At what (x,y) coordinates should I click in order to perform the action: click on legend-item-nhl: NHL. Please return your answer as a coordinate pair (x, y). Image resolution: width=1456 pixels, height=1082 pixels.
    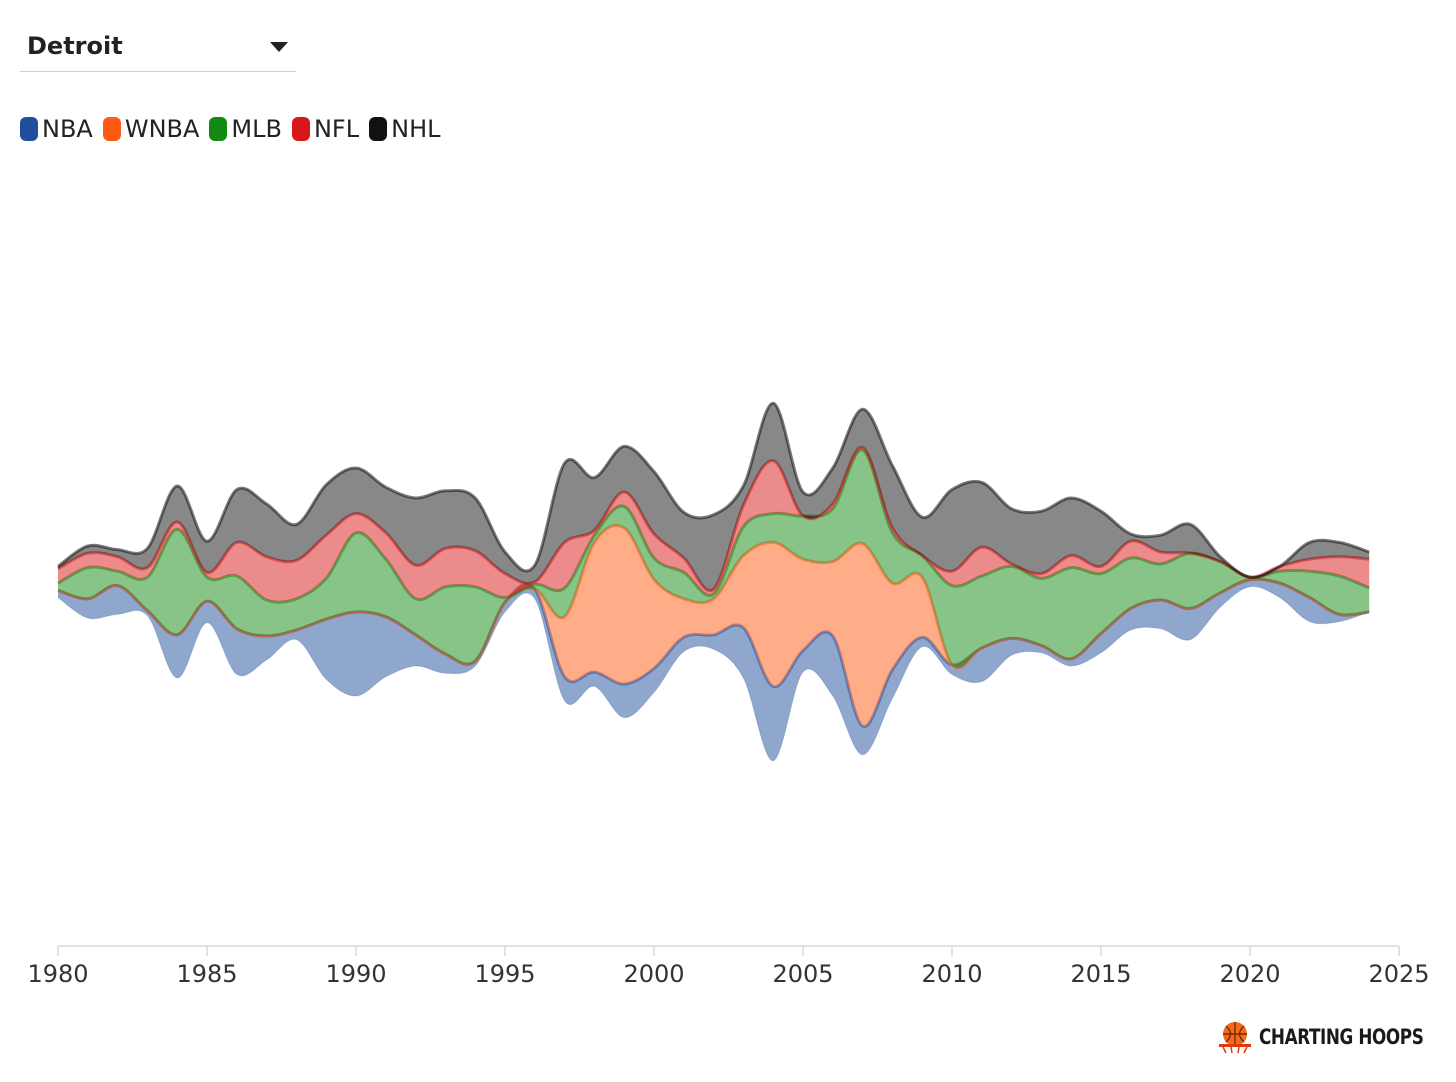
    Looking at the image, I should click on (404, 129).